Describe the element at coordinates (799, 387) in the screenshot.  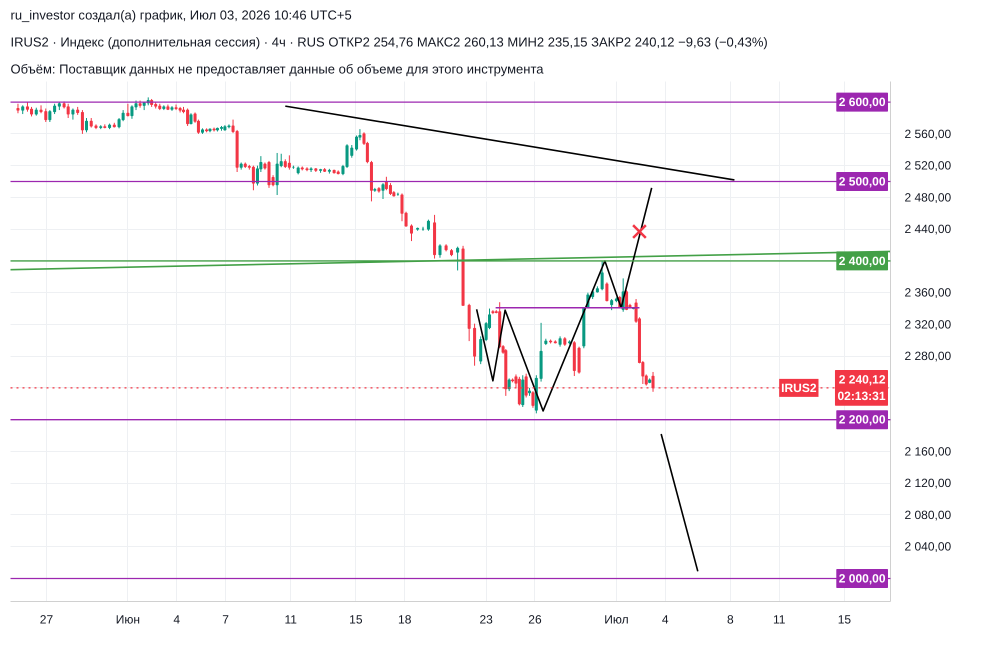
I see `annotation: IRUS2` at that location.